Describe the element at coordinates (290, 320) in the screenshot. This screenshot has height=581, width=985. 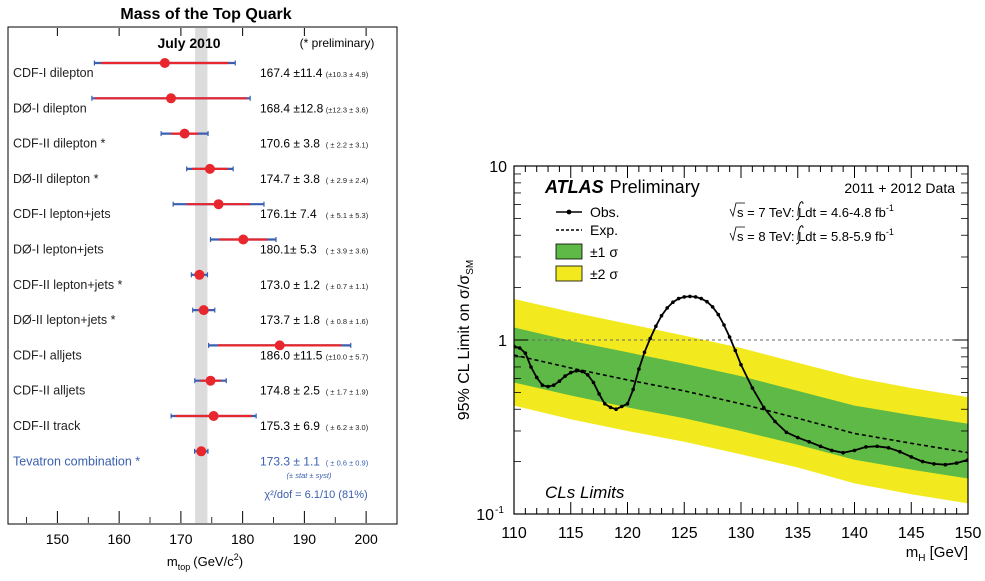
I see `measurement-value: 173.7 ± 1.8` at that location.